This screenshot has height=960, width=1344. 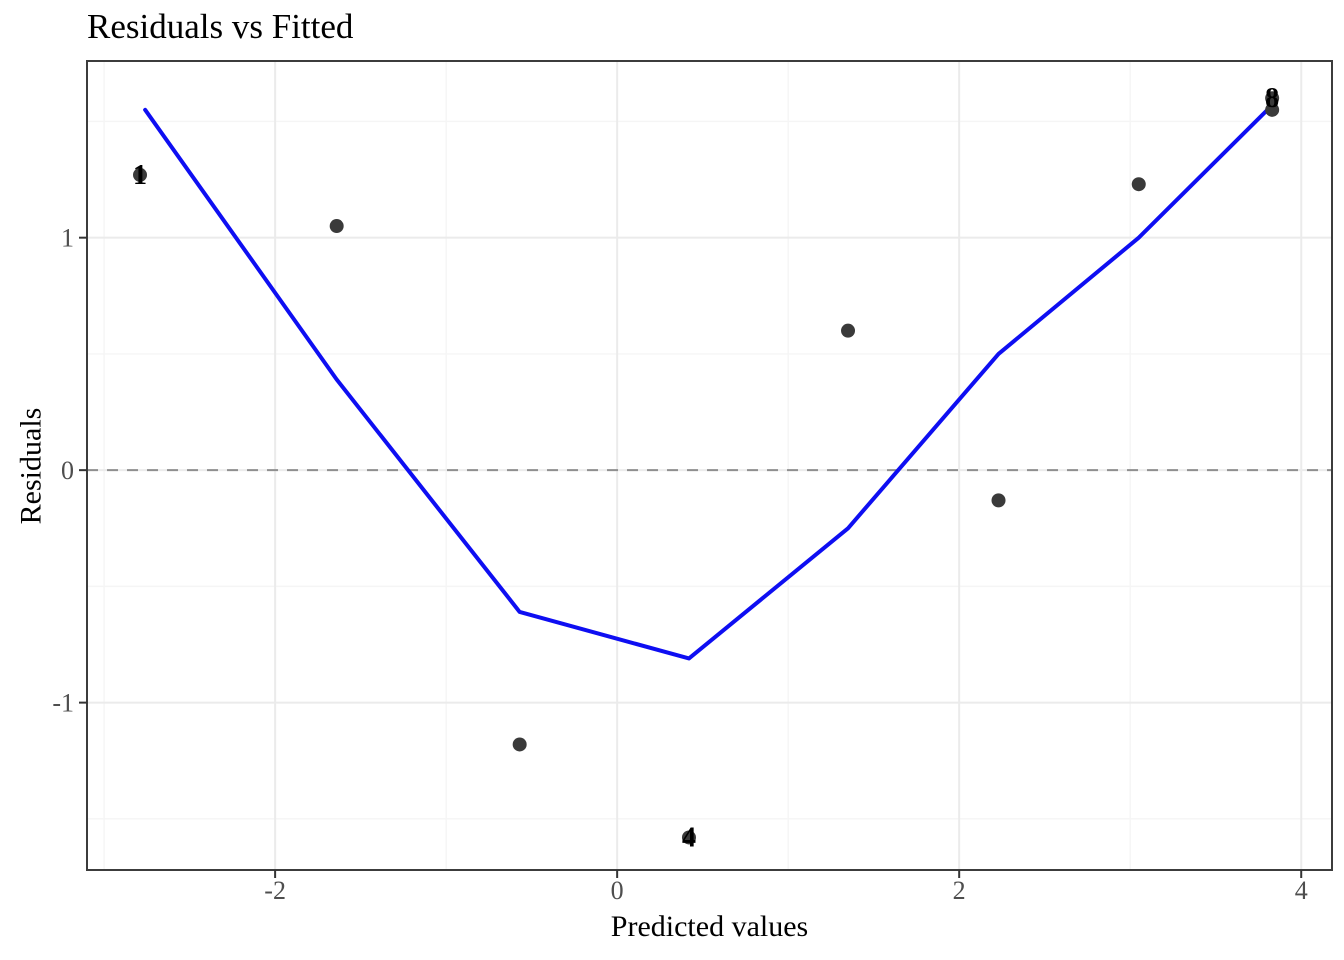 What do you see at coordinates (709, 926) in the screenshot?
I see `x-axis-title: Predicted values` at bounding box center [709, 926].